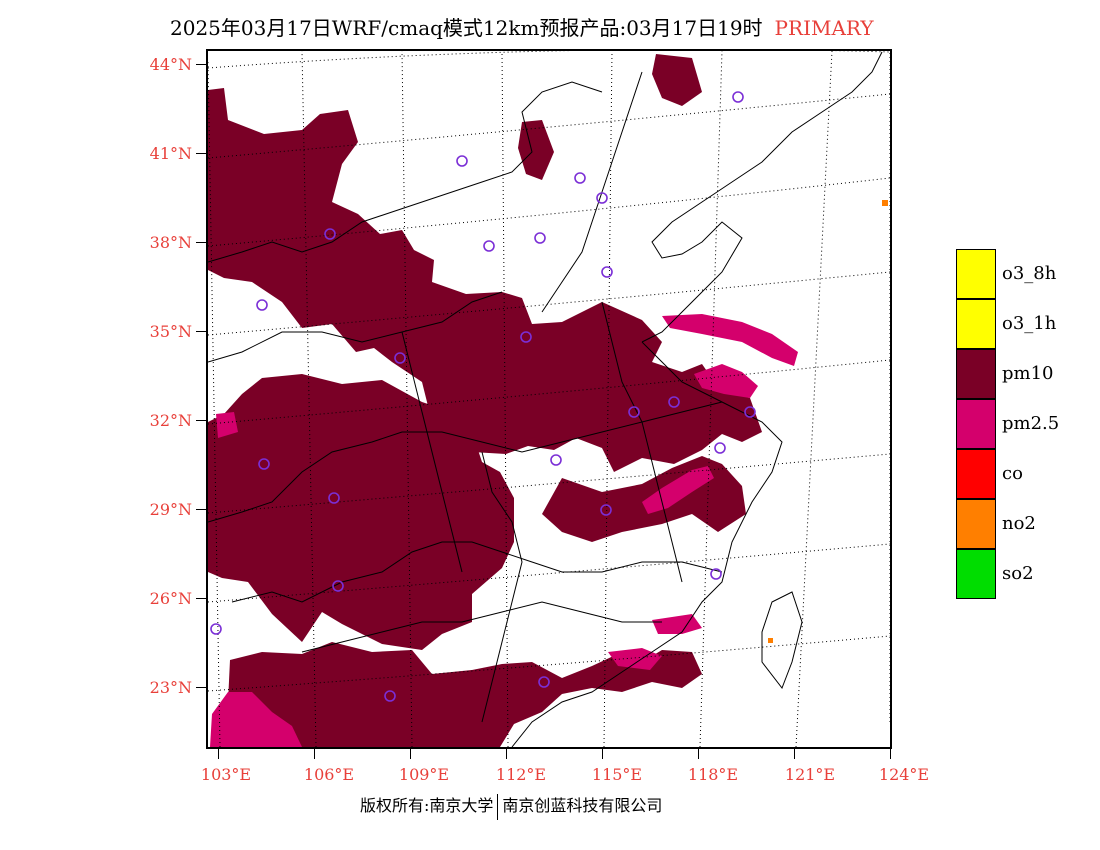 The width and height of the screenshot is (1100, 850). I want to click on lat-label-32n: 32°N, so click(170, 420).